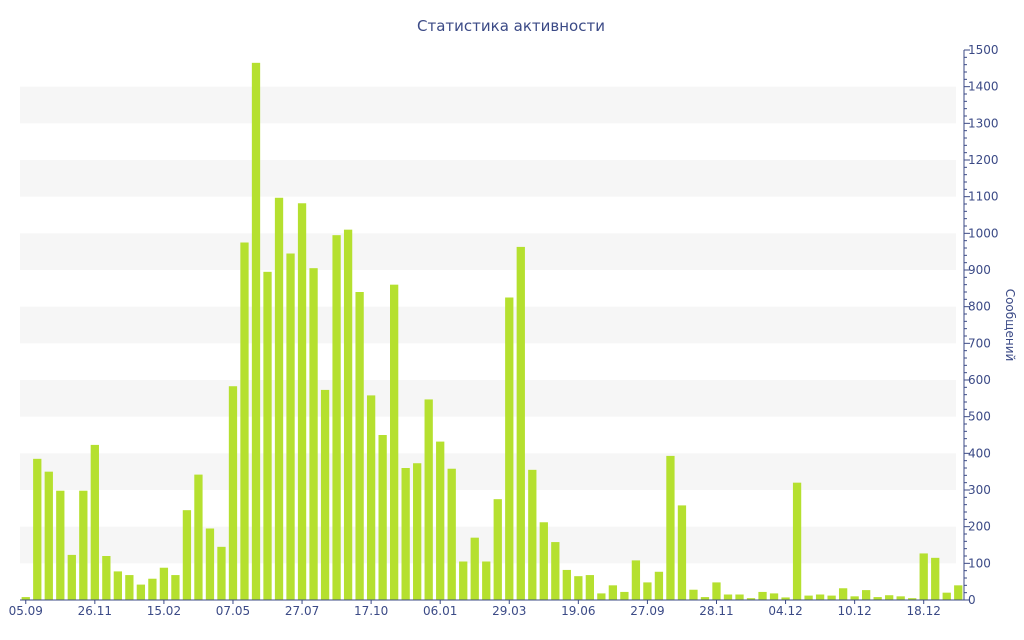 The image size is (1024, 640). I want to click on y-tick-label: 700, so click(979, 343).